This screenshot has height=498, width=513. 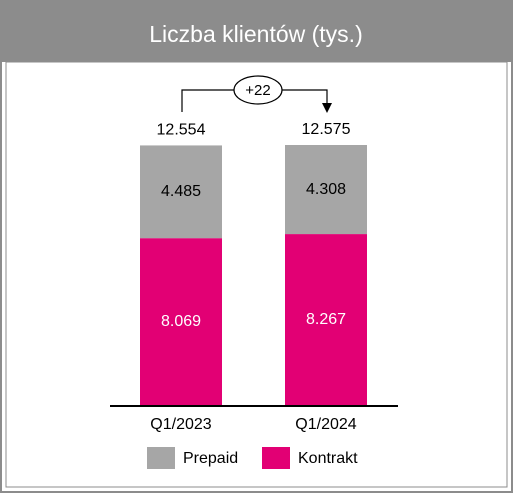 What do you see at coordinates (325, 424) in the screenshot?
I see `x-tick-label: Q1/2024` at bounding box center [325, 424].